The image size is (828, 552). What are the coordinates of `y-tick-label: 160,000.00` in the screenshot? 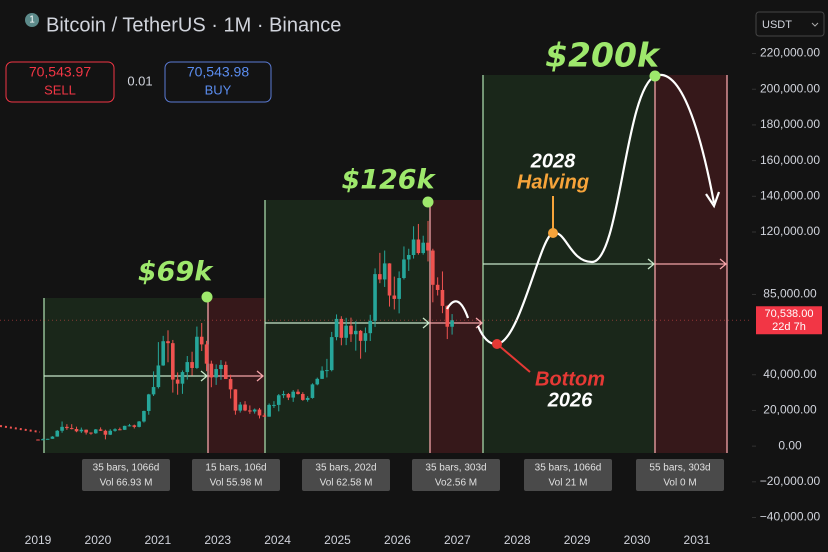 It's located at (790, 160).